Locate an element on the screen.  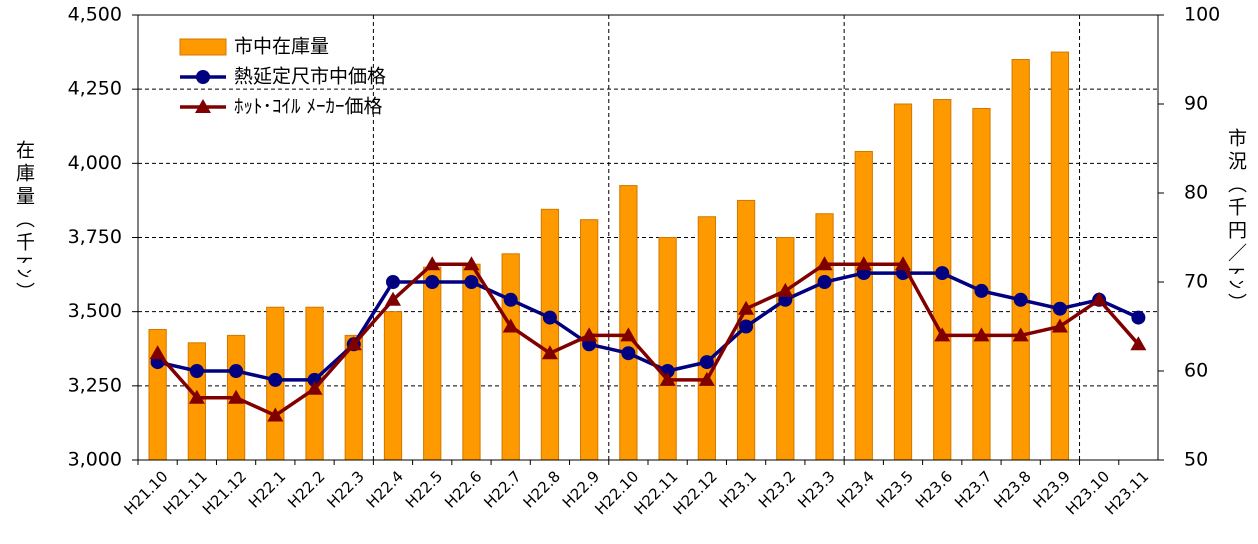
y2-tick-label: 50 is located at coordinates (1196, 460).